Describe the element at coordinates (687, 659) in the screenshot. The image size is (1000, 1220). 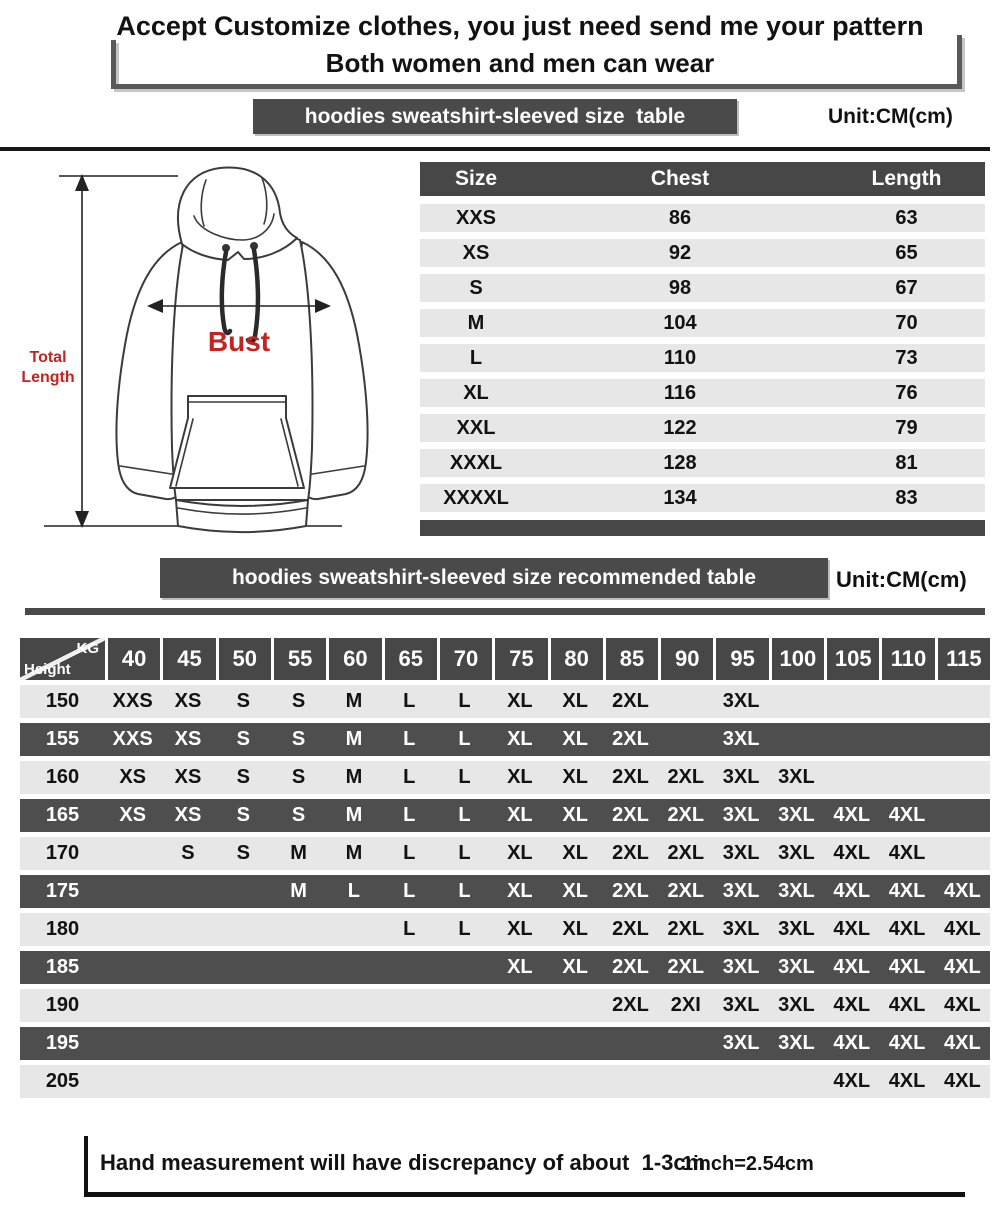
I see `kg-header-cell: 90` at that location.